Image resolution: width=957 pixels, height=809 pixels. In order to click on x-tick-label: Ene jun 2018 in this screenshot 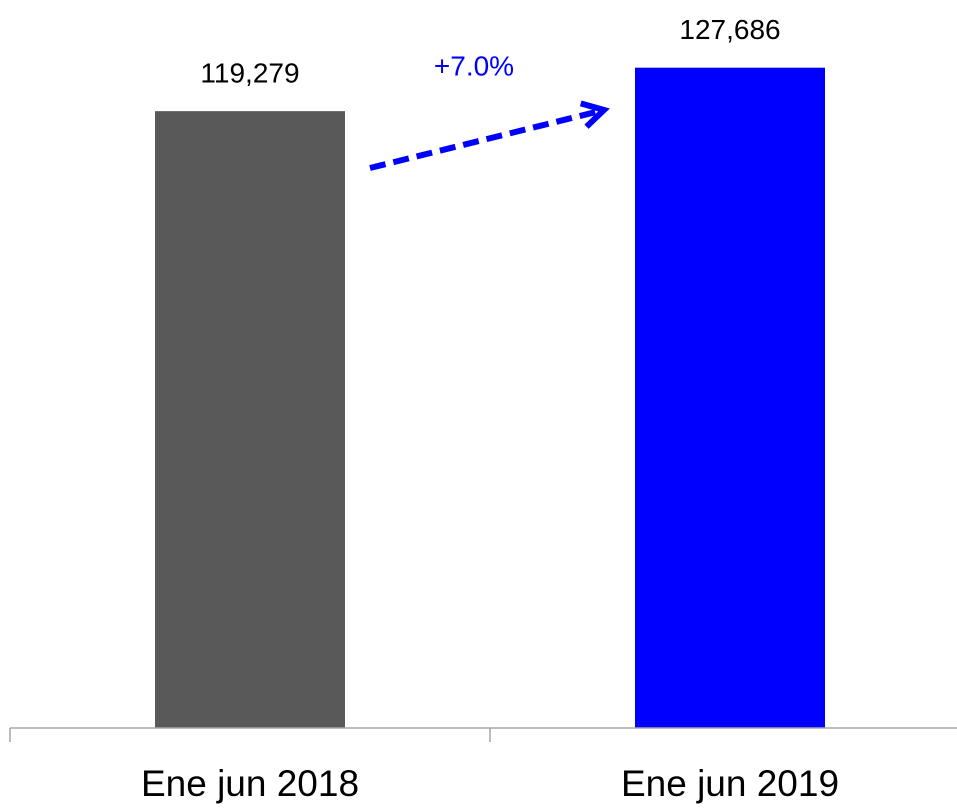, I will do `click(250, 783)`.